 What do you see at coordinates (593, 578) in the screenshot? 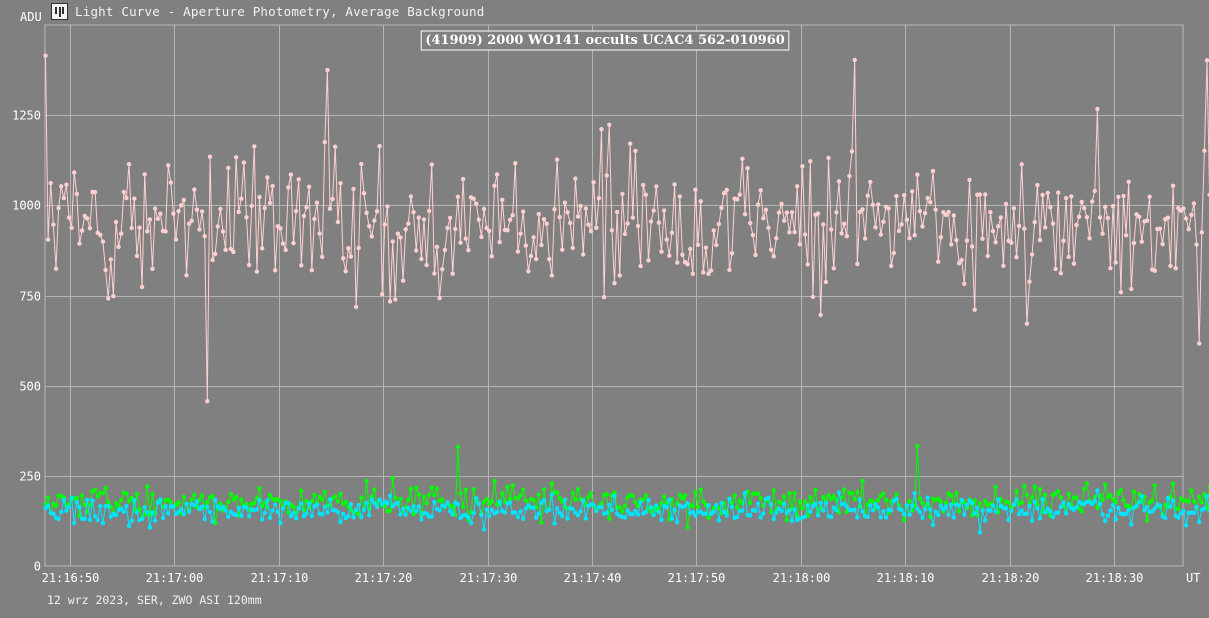
I see `x-tick-label: 21:17:40` at bounding box center [593, 578].